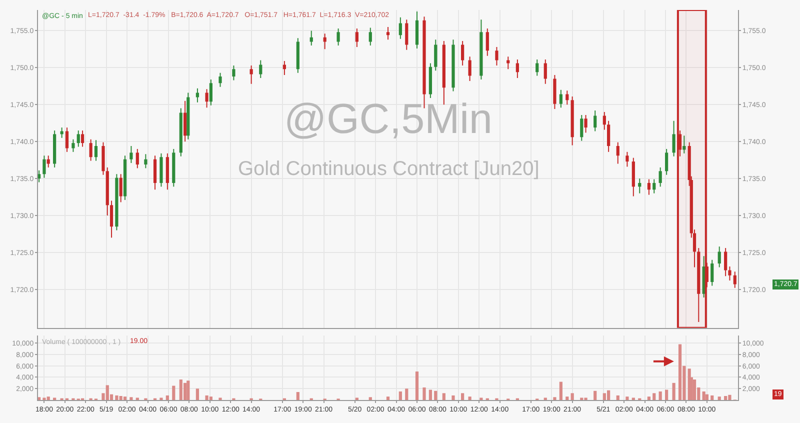 The height and width of the screenshot is (423, 800). What do you see at coordinates (388, 118) in the screenshot?
I see `annotation: @GC,5Min` at bounding box center [388, 118].